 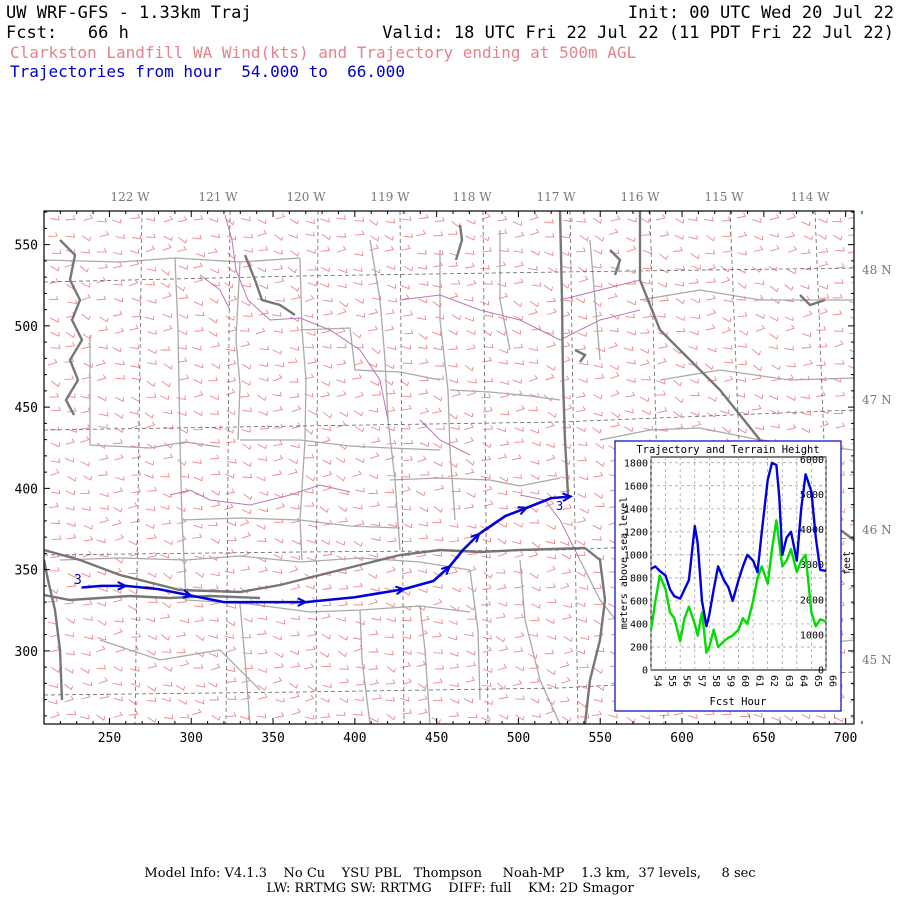 I want to click on inset-x-tick: 61, so click(x=759, y=681).